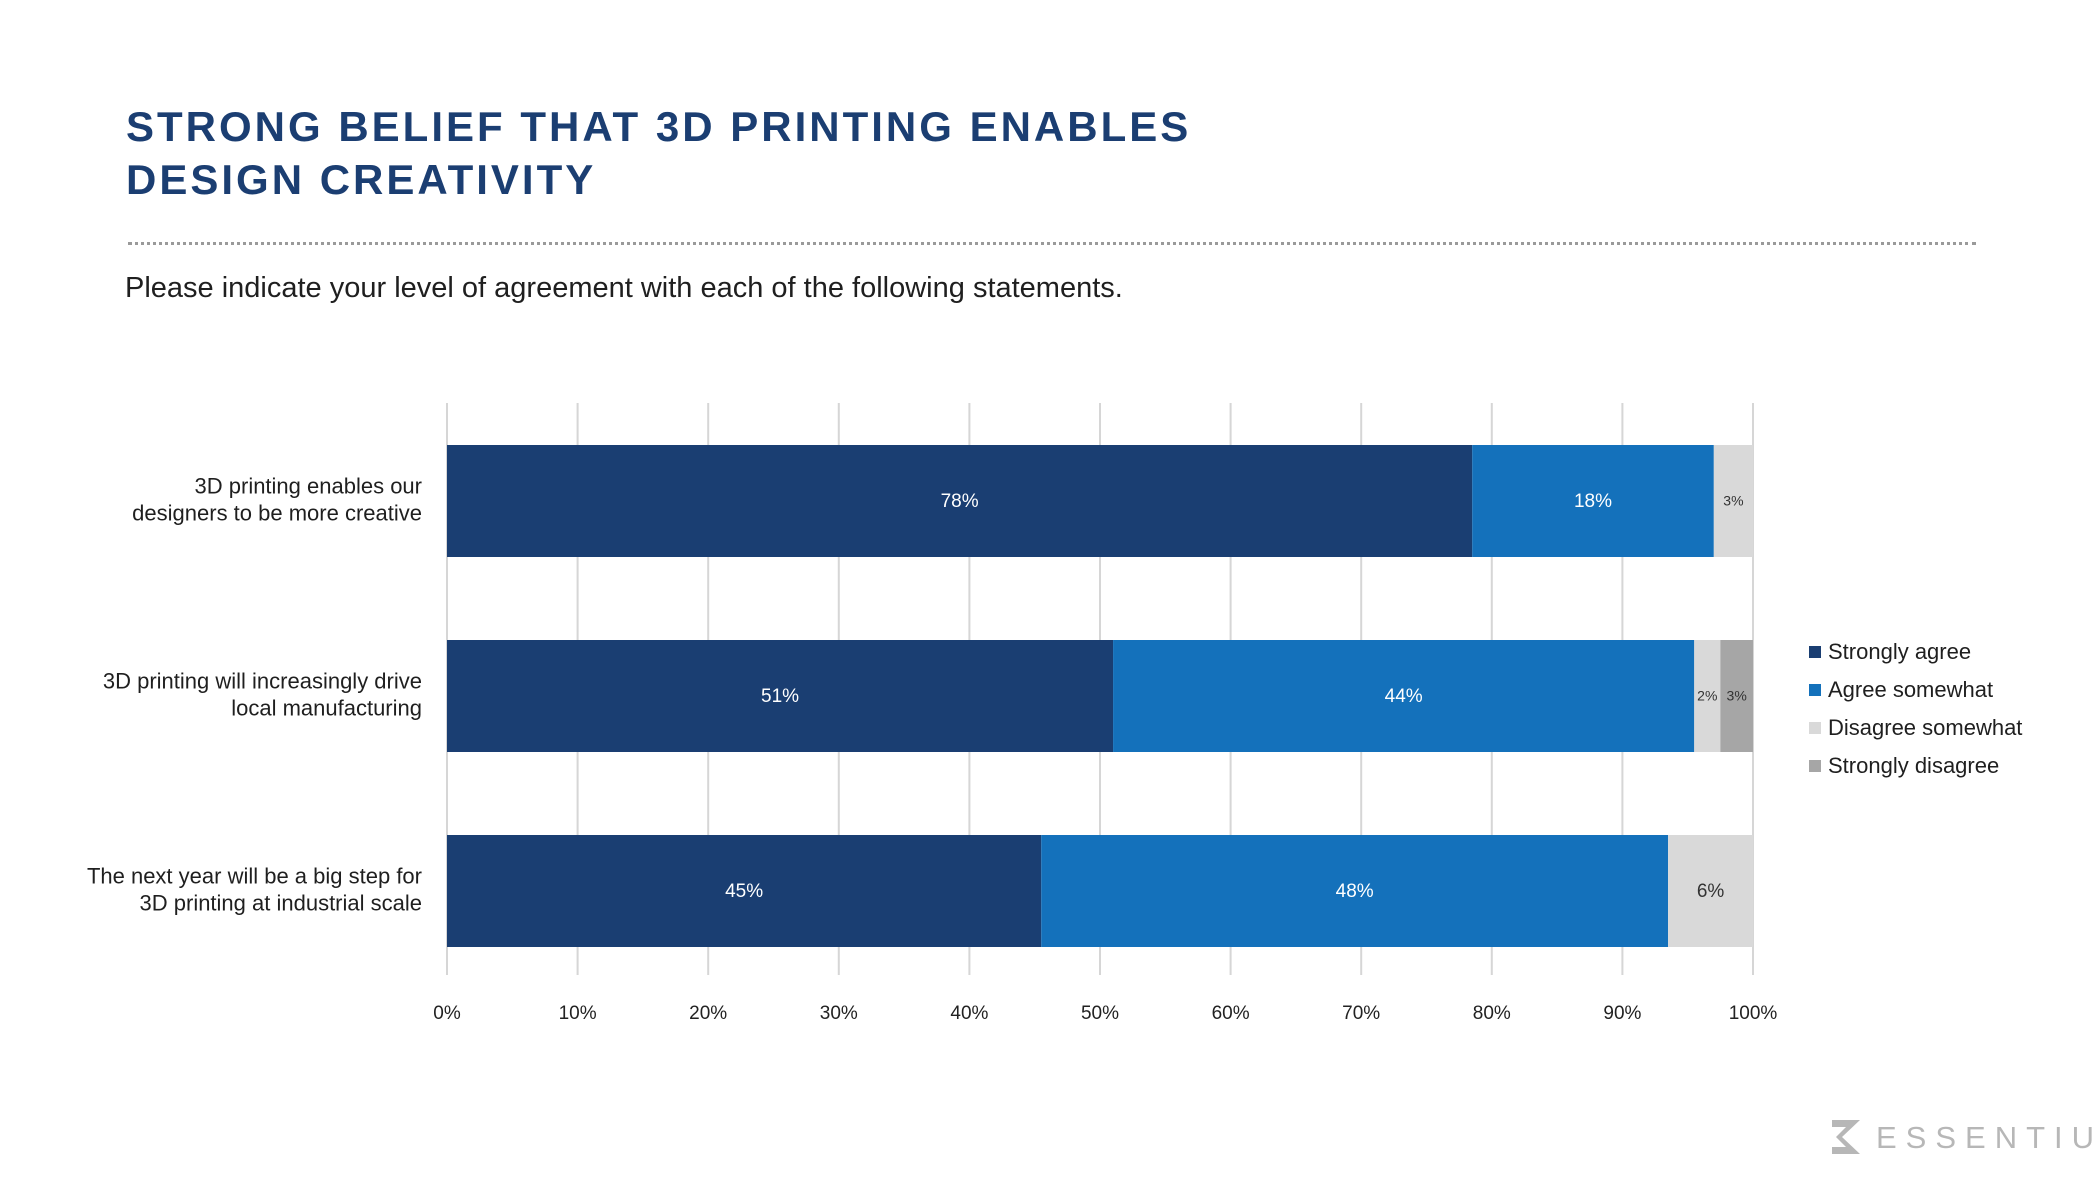 The height and width of the screenshot is (1181, 2100). I want to click on x-tick-label: 40%, so click(969, 1013).